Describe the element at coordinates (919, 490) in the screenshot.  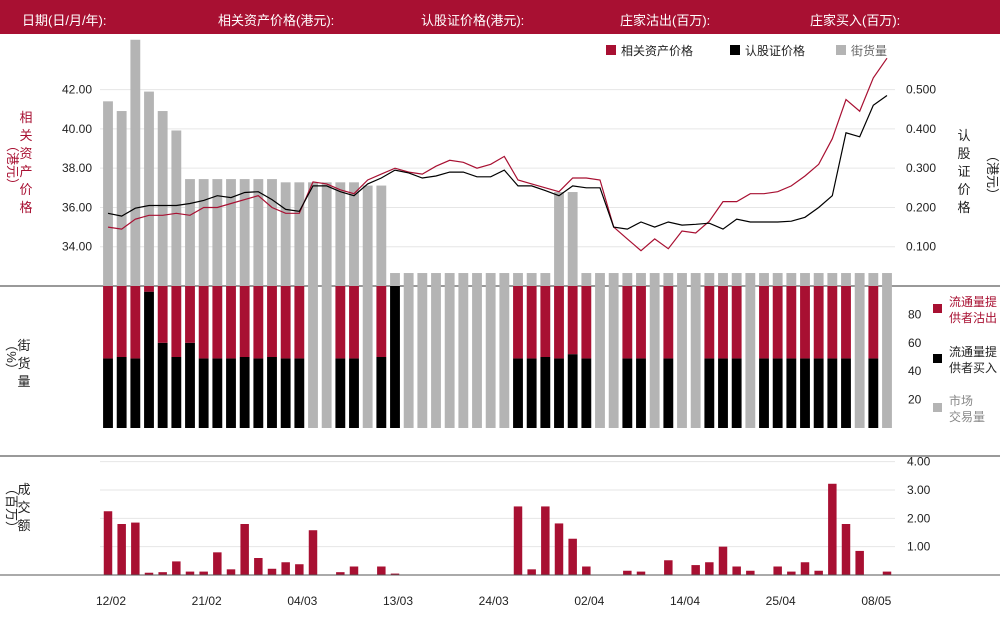
I see `turnover-axis-tick-label: 3.00` at that location.